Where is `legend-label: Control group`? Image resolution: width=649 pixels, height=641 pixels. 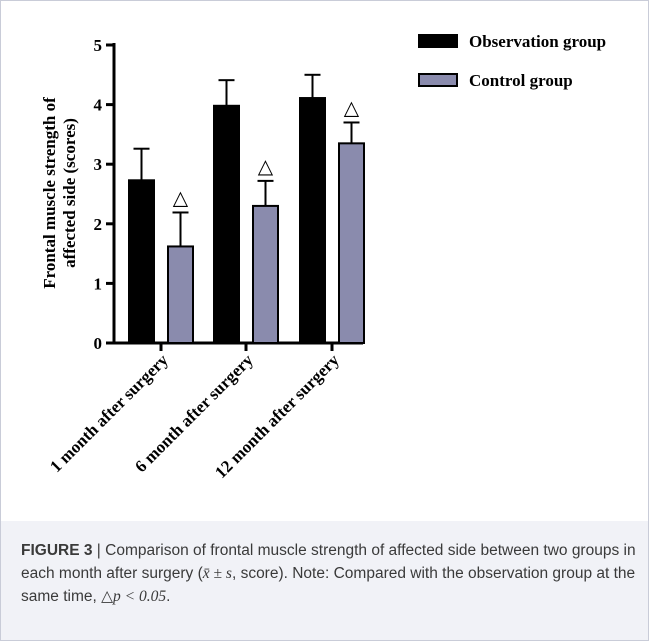
legend-label: Control group is located at coordinates (521, 80).